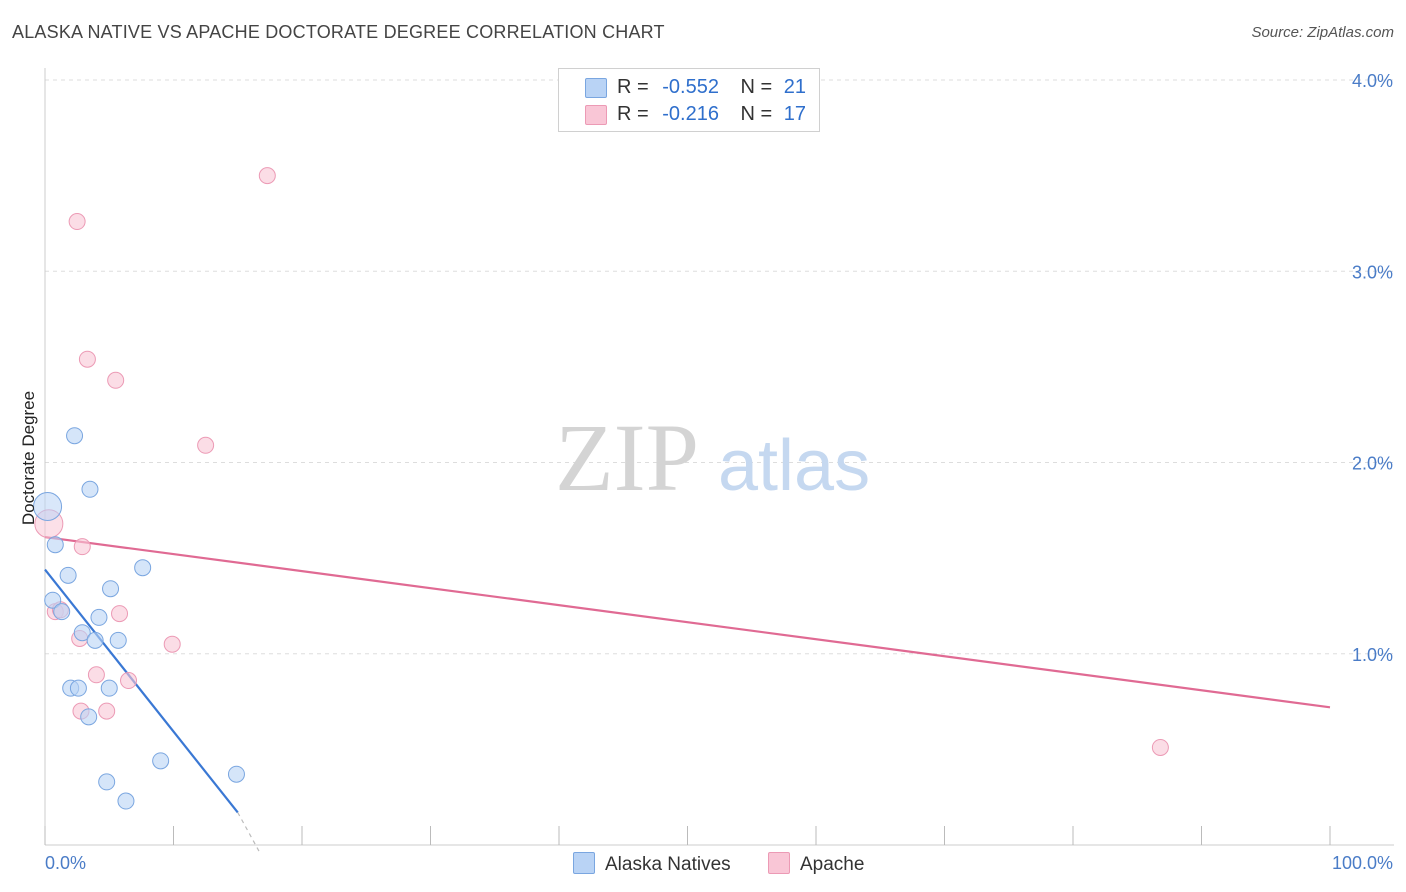 The height and width of the screenshot is (892, 1406). Describe the element at coordinates (1372, 464) in the screenshot. I see `y-tick-label: 2.0%` at that location.